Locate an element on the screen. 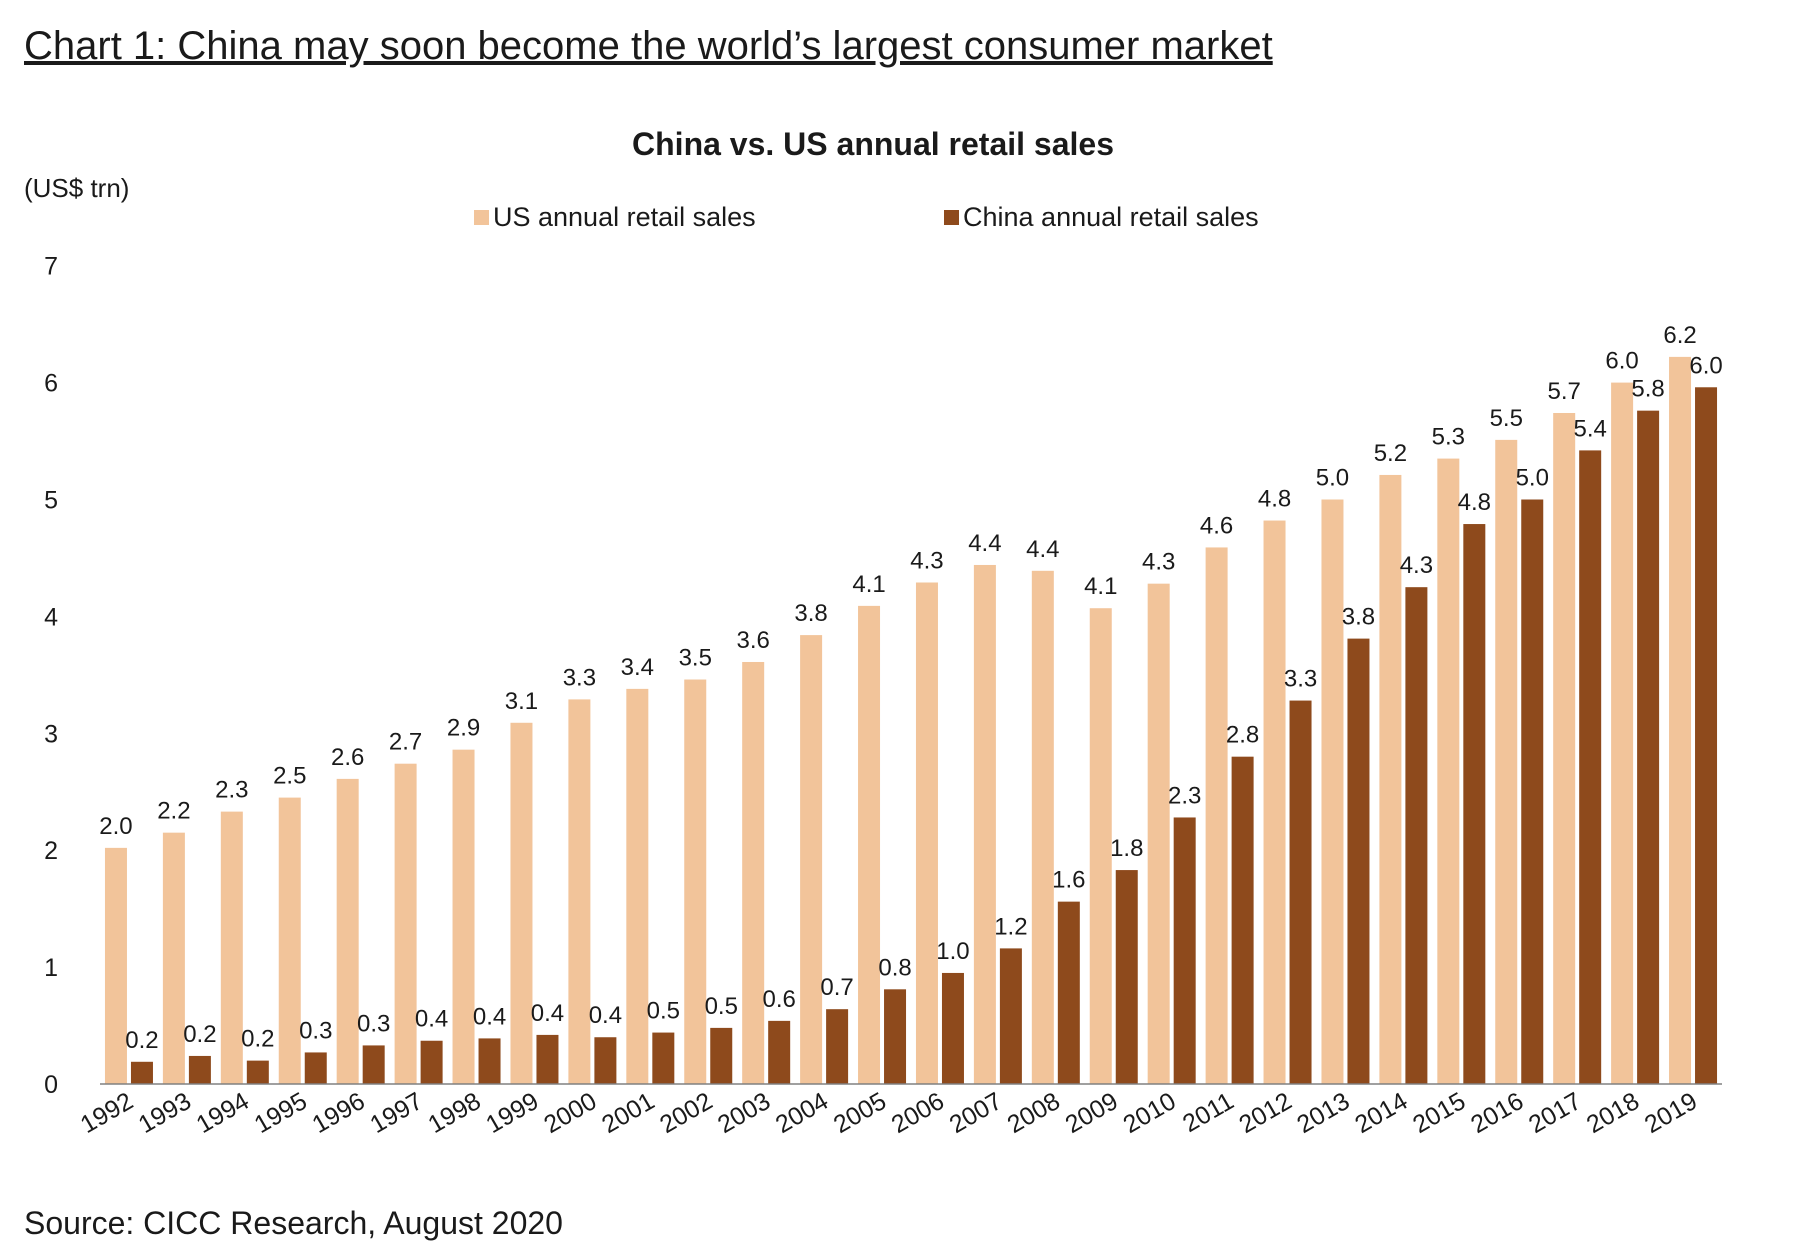 This screenshot has width=1818, height=1260. y-tick-label: 7 is located at coordinates (51, 267).